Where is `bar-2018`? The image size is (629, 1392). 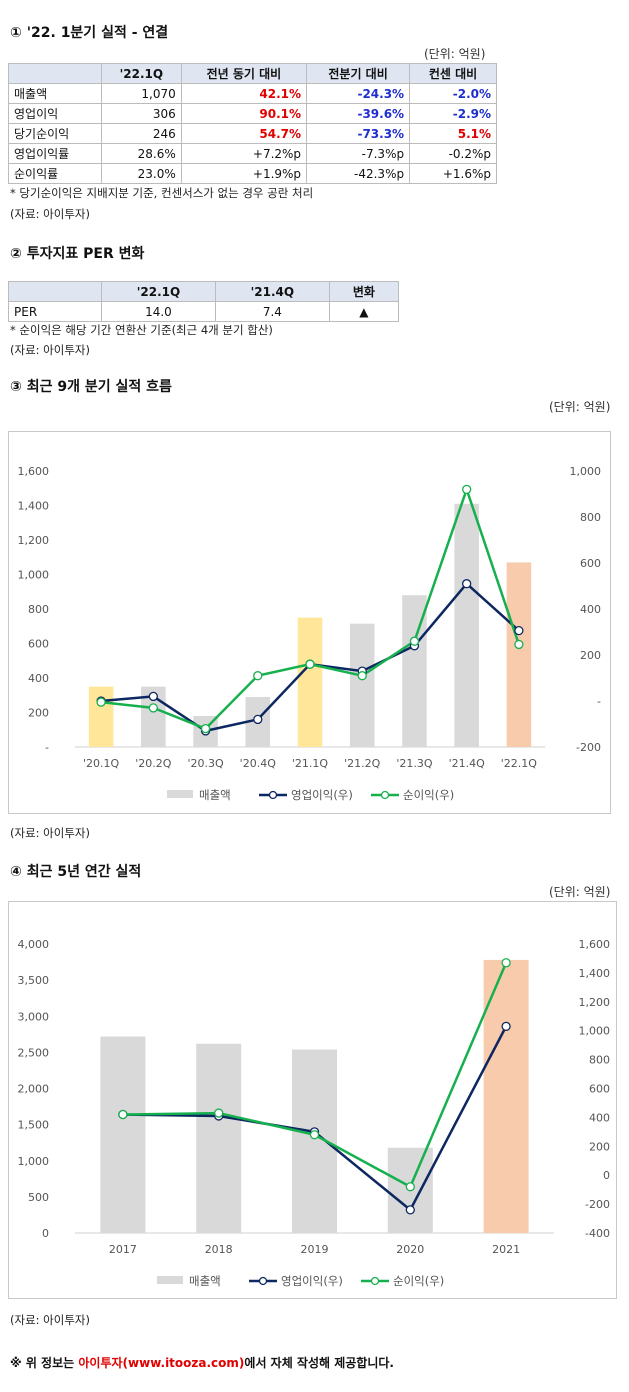 bar-2018 is located at coordinates (219, 1138).